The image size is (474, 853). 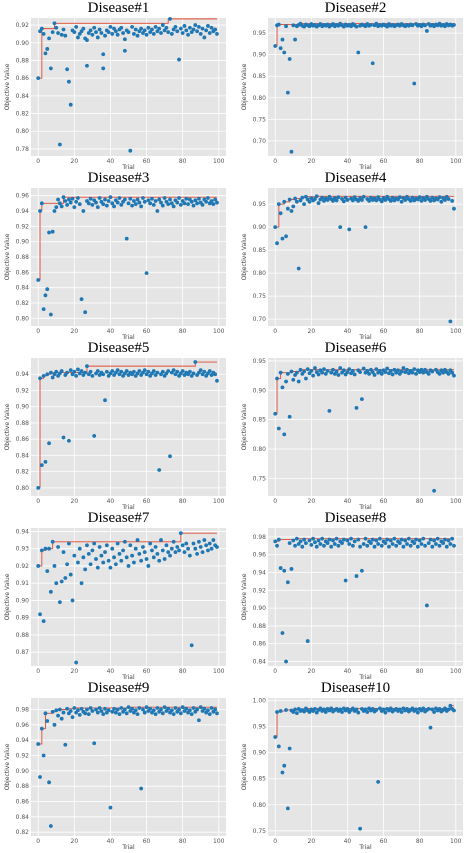 I want to click on y-tick-label: 0.82, so click(x=23, y=114).